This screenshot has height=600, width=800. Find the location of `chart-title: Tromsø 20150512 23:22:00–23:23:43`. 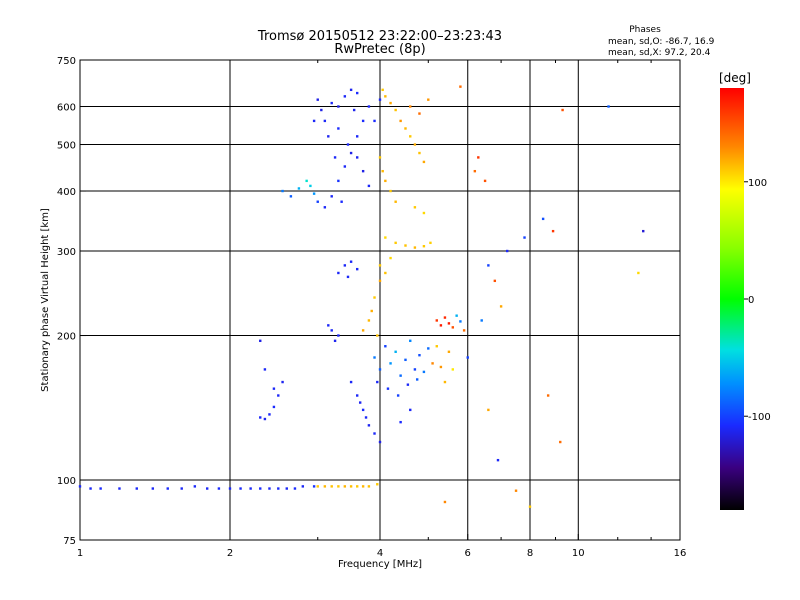

chart-title: Tromsø 20150512 23:22:00–23:23:43 is located at coordinates (379, 36).